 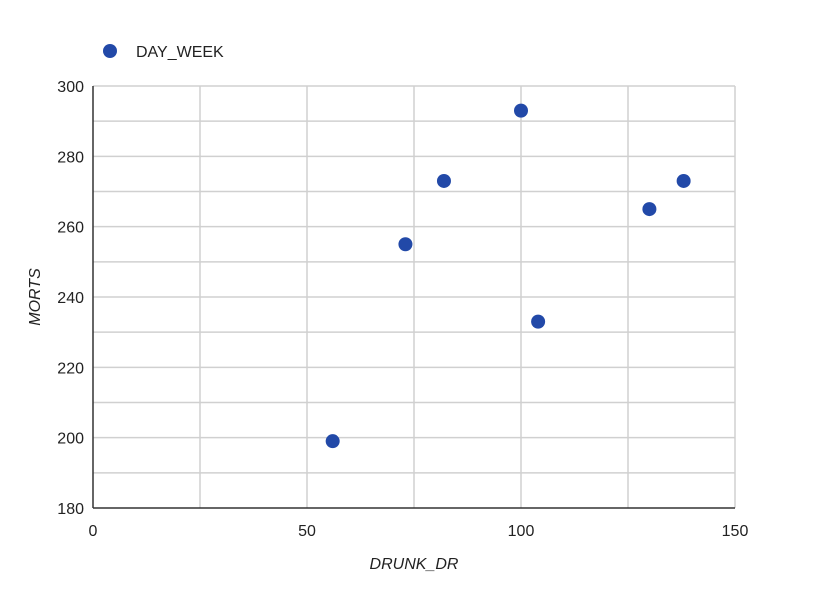 I want to click on y-tick-label: 200, so click(x=70, y=439).